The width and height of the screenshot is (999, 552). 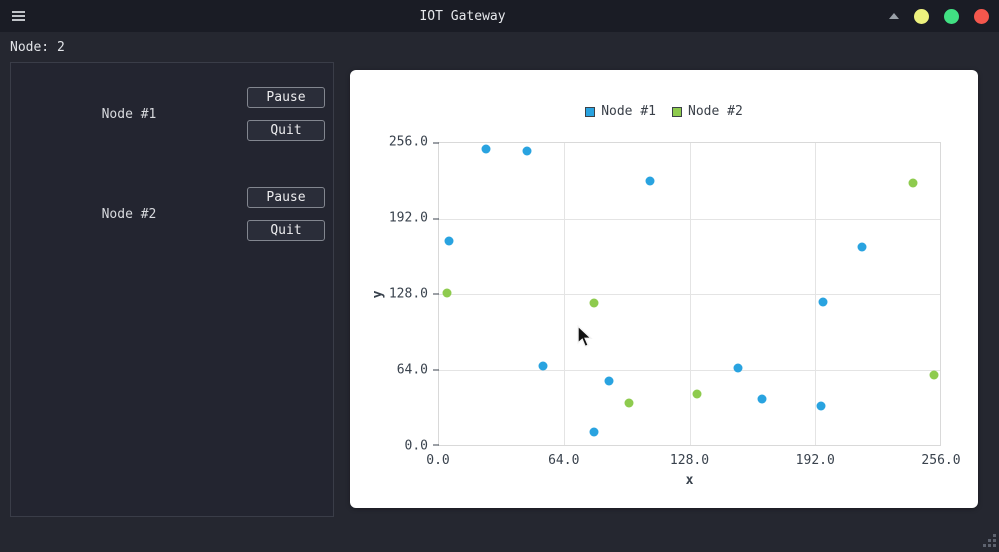 I want to click on node1-label: Node #1, so click(x=129, y=114).